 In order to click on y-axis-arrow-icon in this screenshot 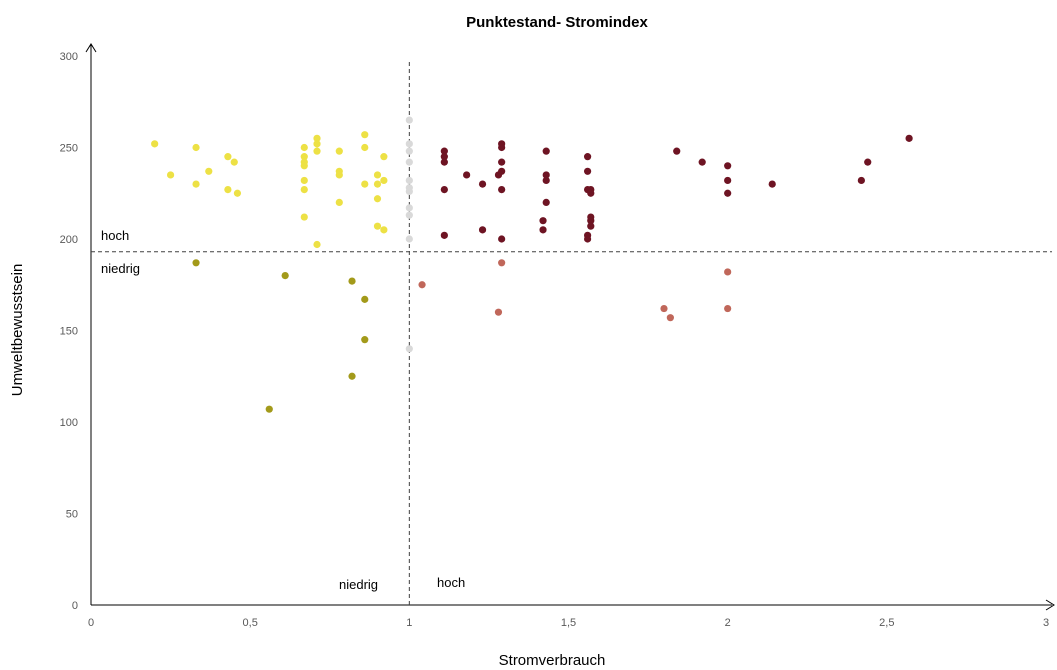, I will do `click(91, 48)`.